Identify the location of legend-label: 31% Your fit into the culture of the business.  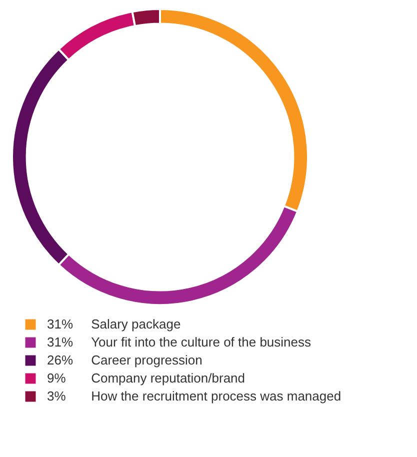
(179, 342).